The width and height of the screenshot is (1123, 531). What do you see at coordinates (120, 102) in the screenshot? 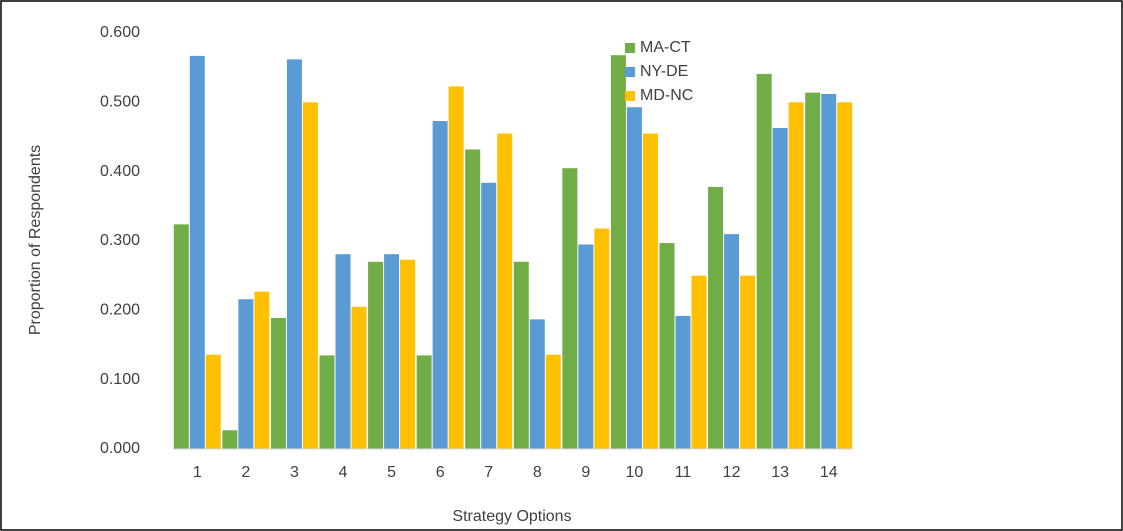
I see `y-tick-label: 0.500` at bounding box center [120, 102].